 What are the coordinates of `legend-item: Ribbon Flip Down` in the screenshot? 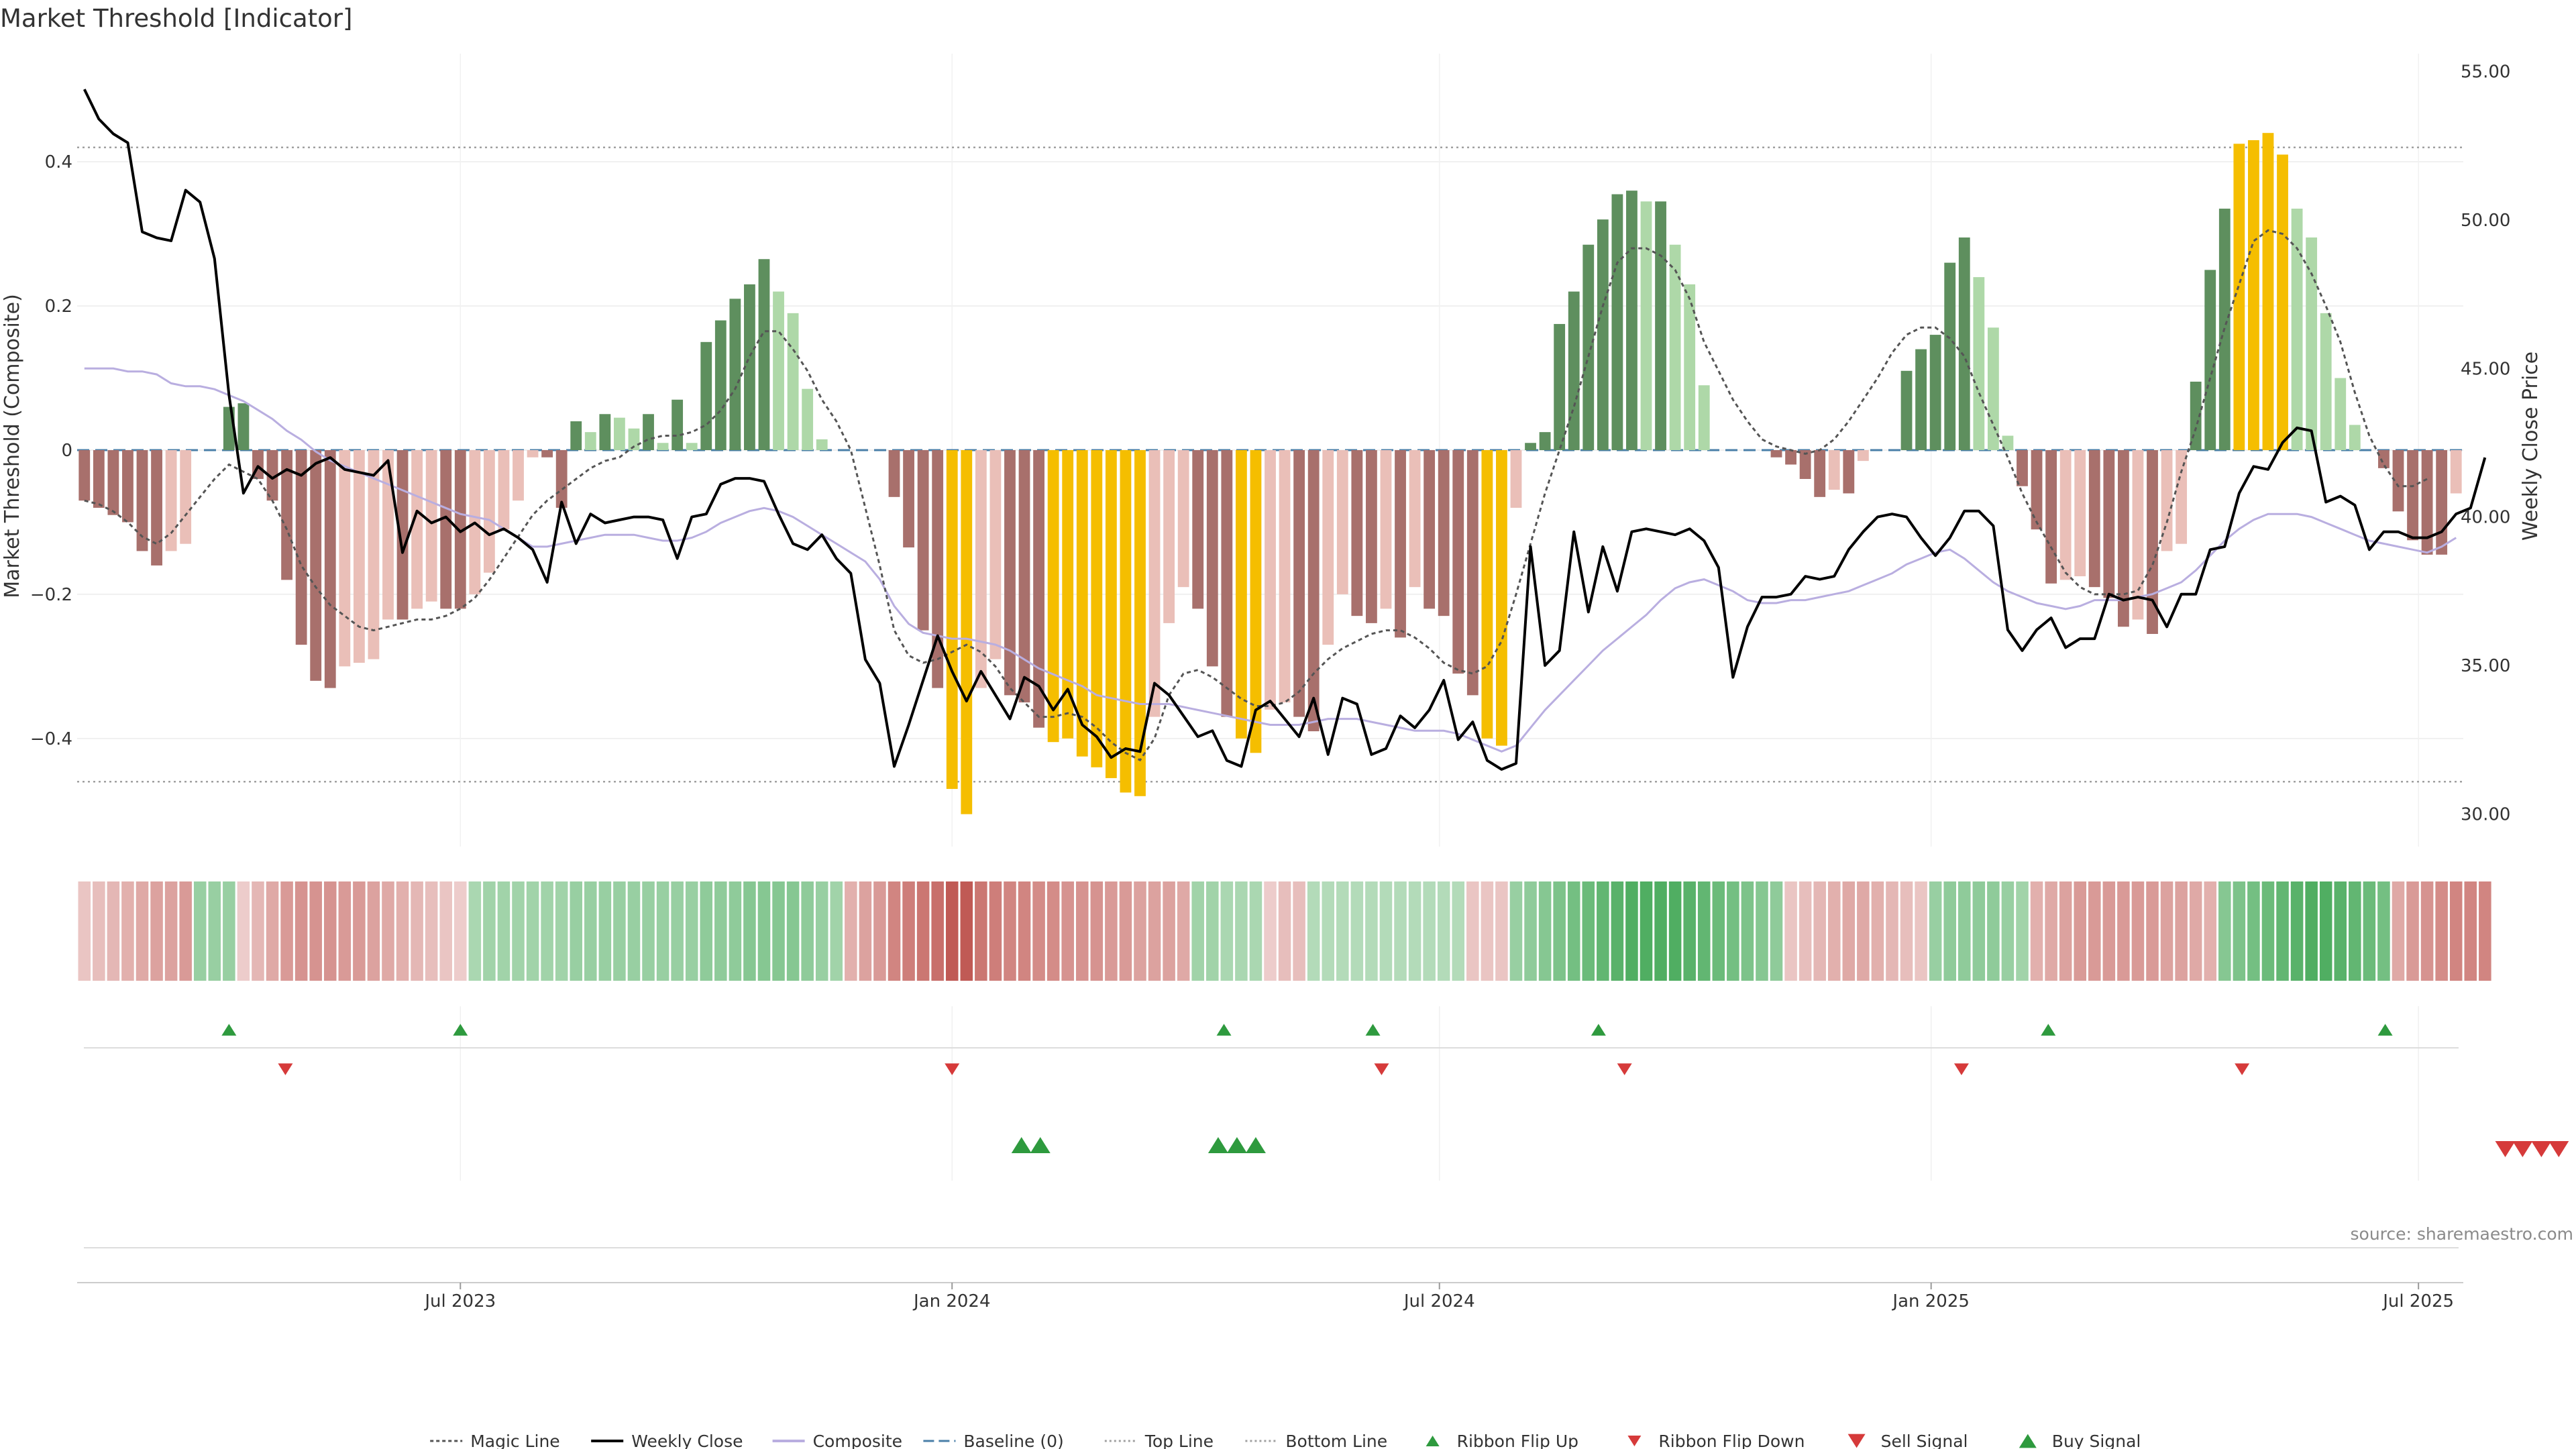 It's located at (1716, 1440).